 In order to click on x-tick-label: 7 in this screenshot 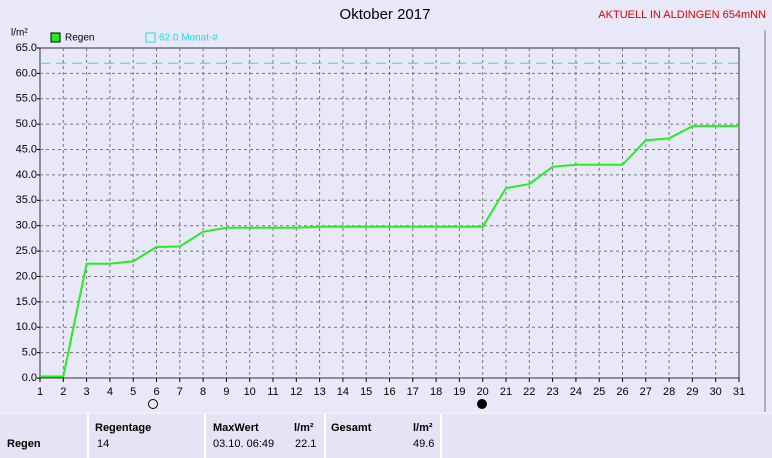, I will do `click(180, 392)`.